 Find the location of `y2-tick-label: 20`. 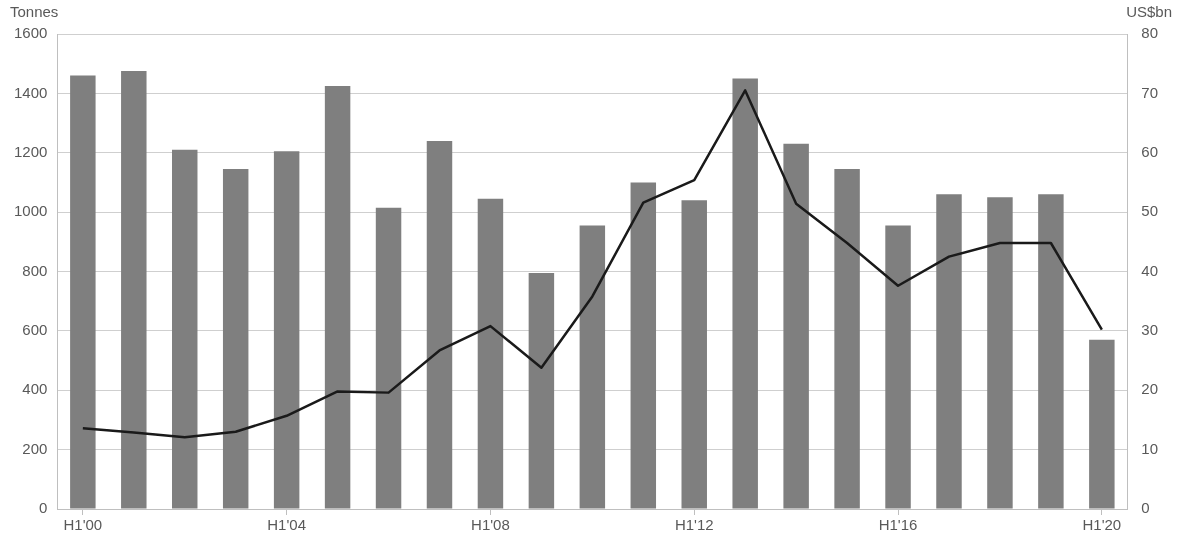

y2-tick-label: 20 is located at coordinates (1149, 389).